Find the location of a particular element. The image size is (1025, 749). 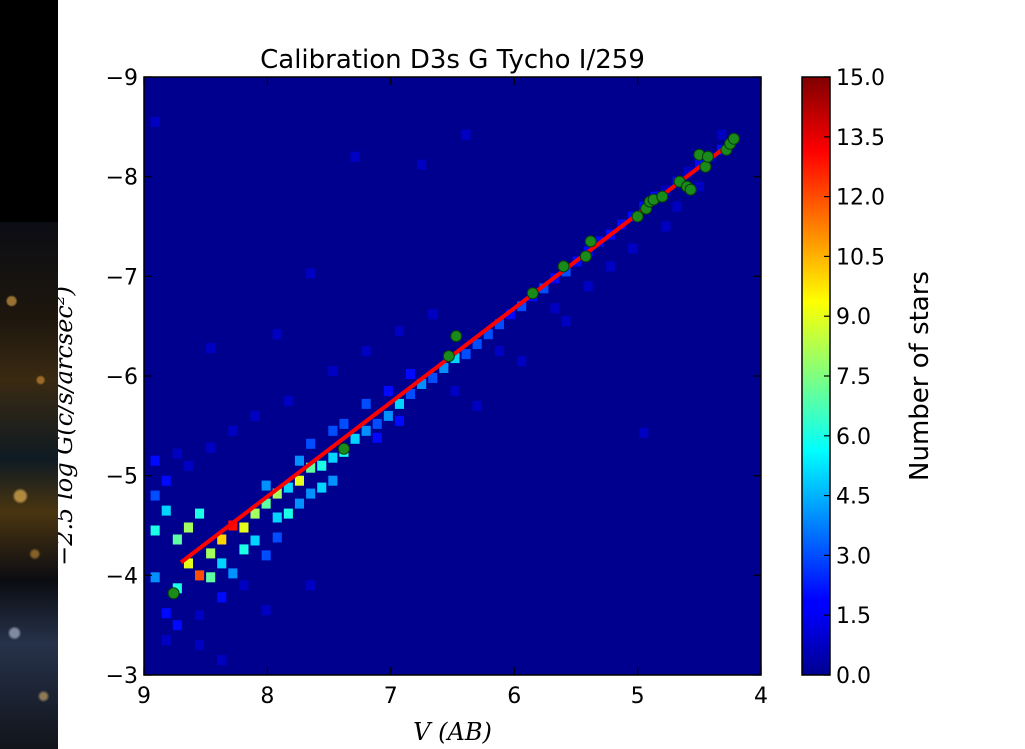

x-tick-label: 9 is located at coordinates (144, 696).